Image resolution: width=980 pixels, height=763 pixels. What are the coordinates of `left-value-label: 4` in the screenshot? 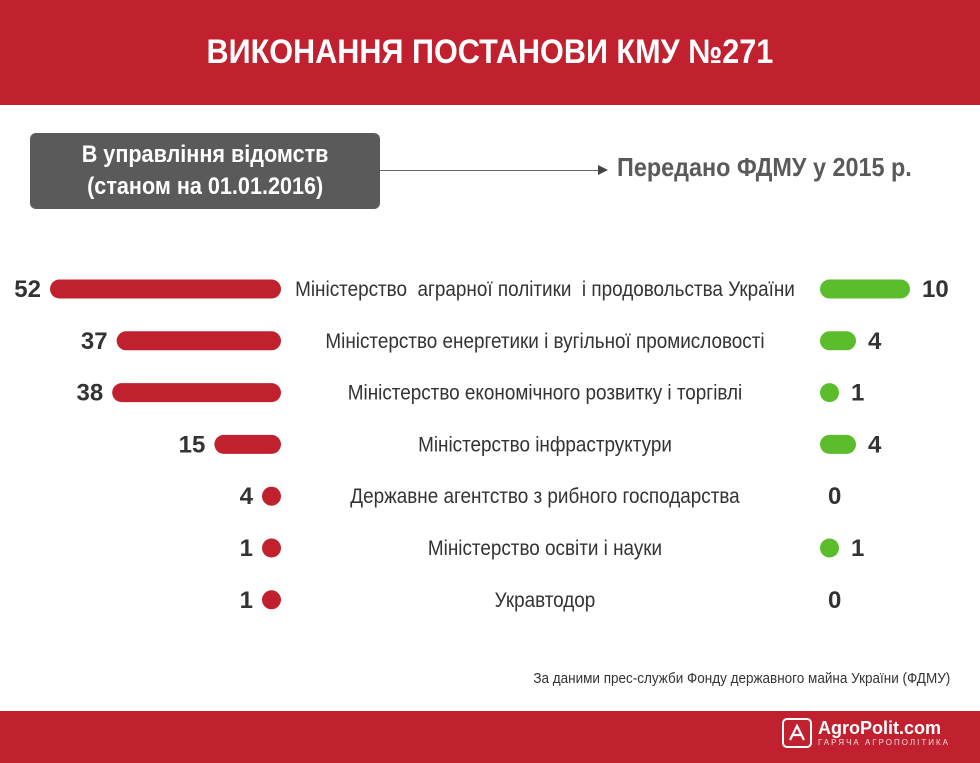 It's located at (247, 496).